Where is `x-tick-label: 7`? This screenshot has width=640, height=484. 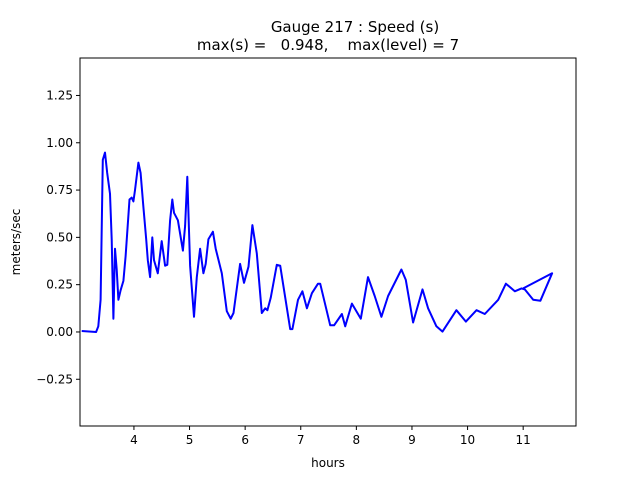 x-tick-label: 7 is located at coordinates (301, 440).